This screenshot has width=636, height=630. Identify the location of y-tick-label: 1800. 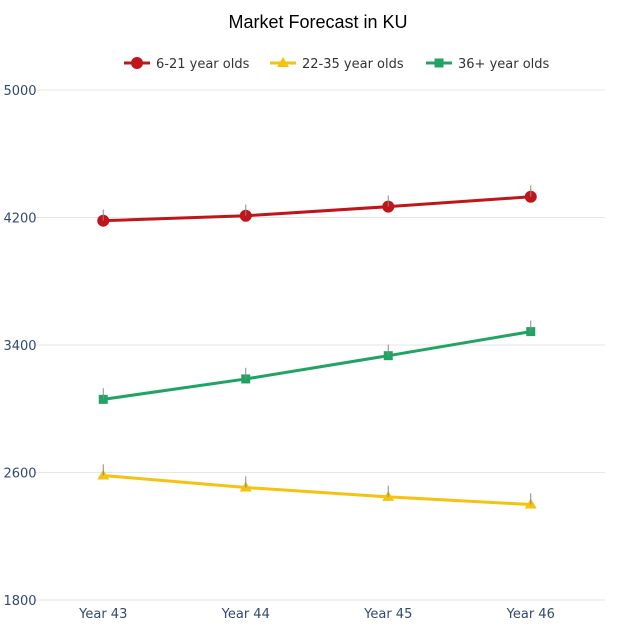
(19, 601).